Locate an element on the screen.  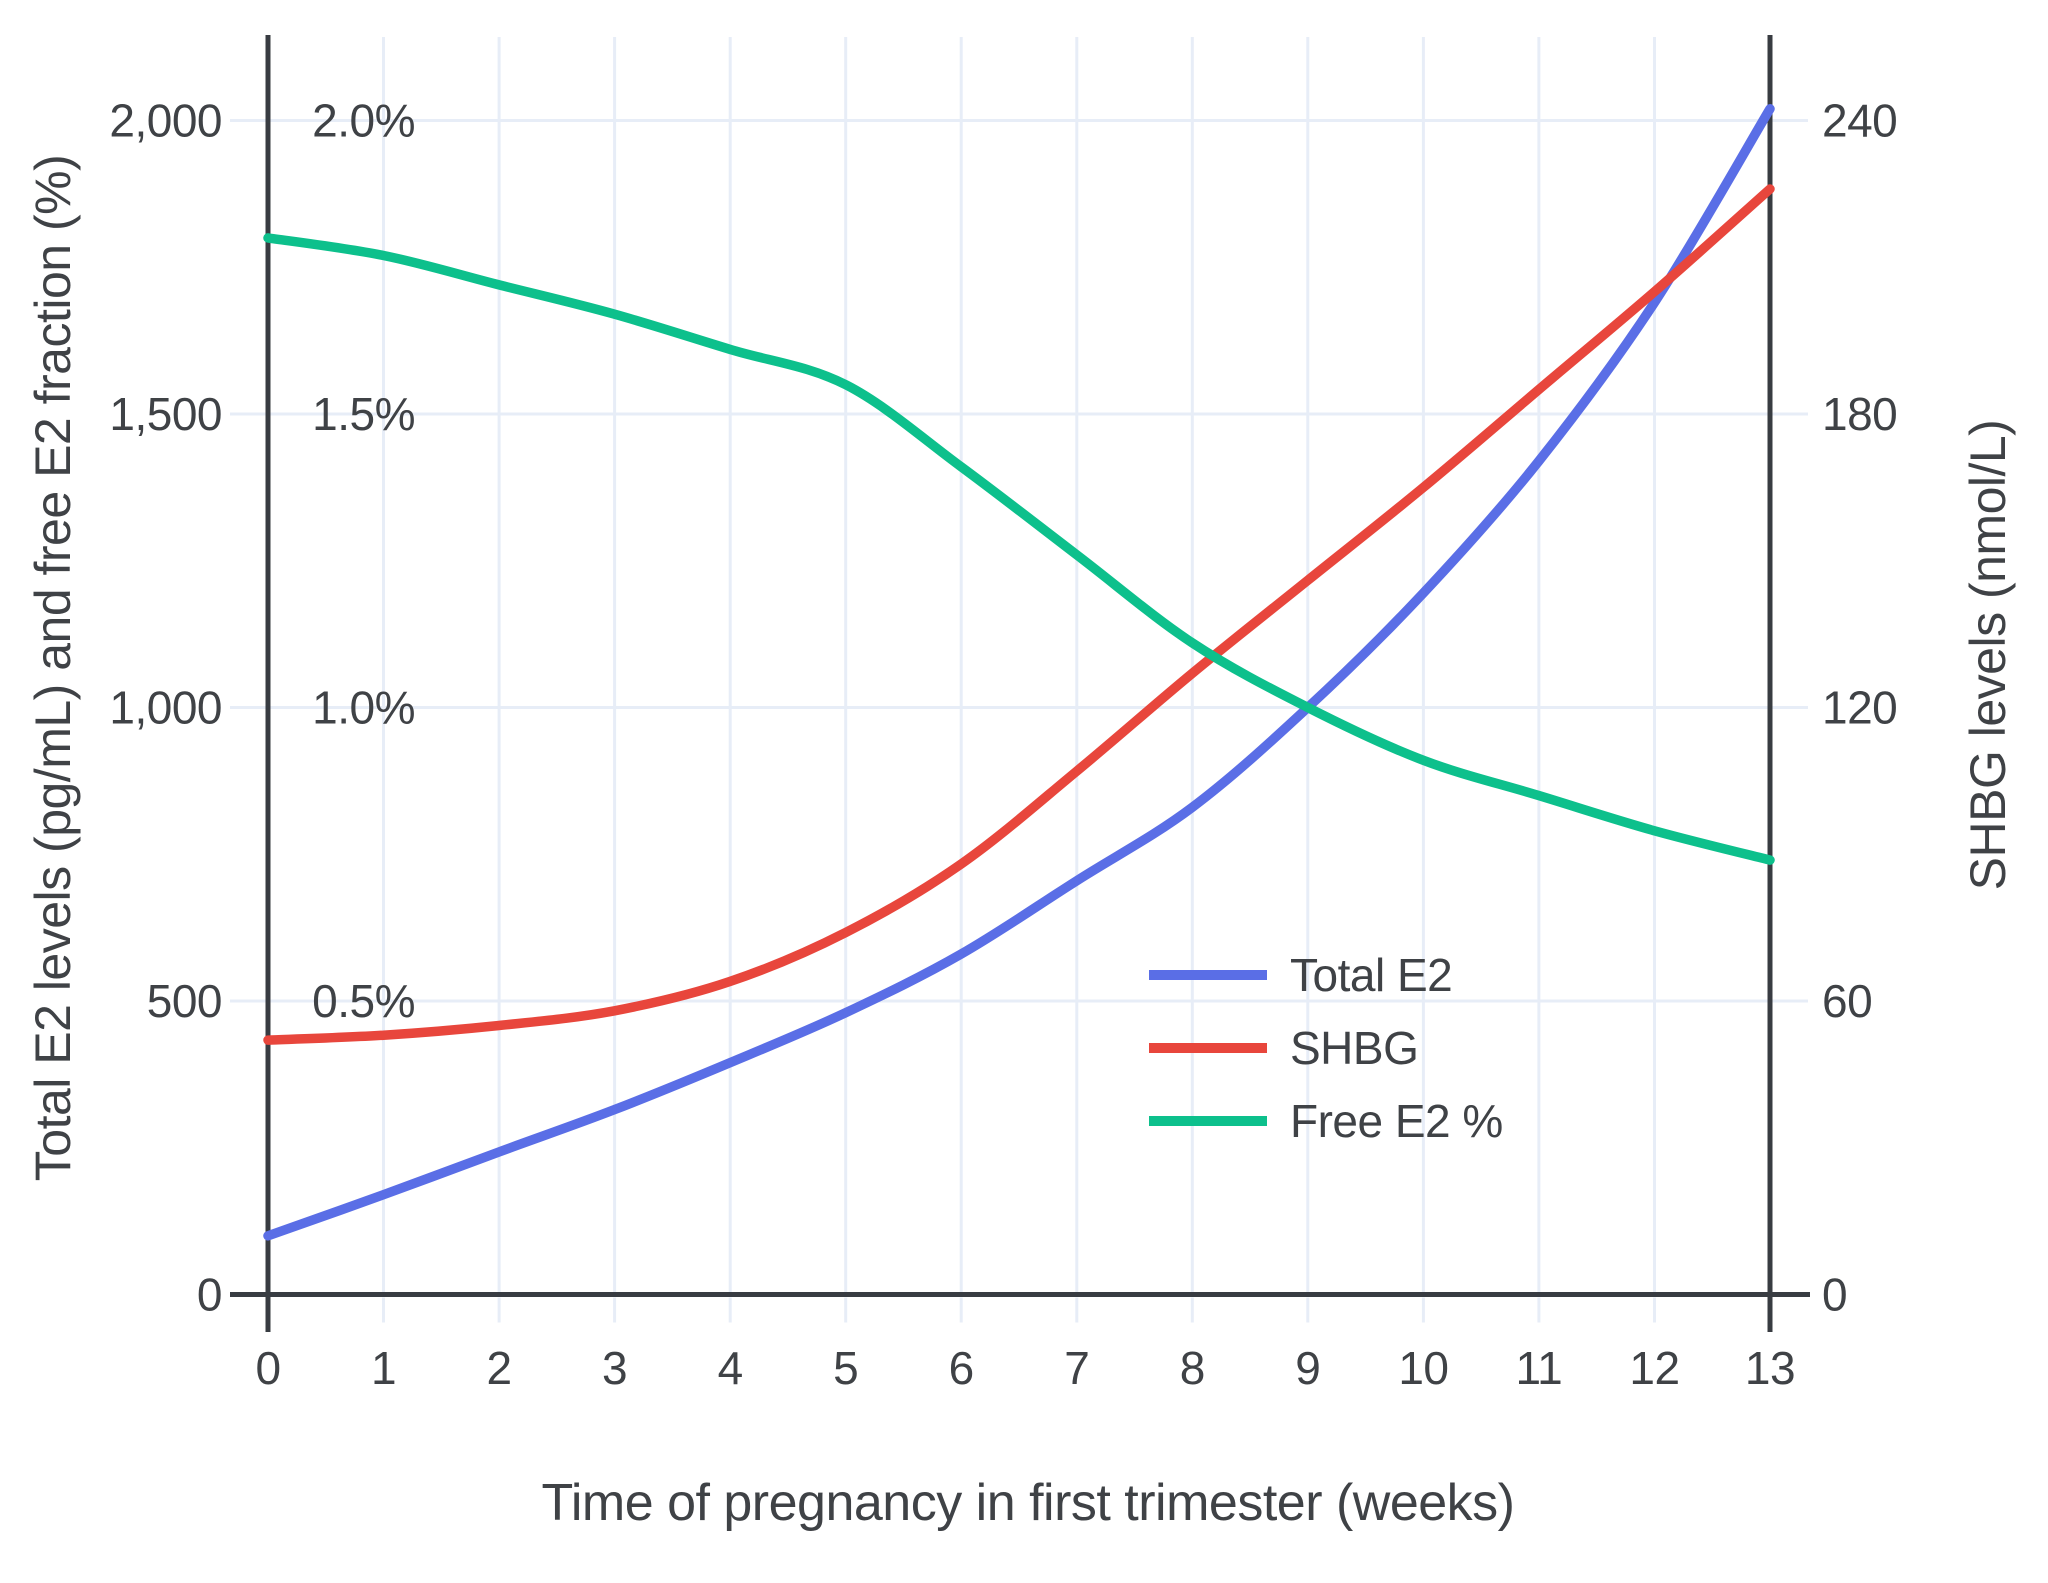
y-tick-label-percent: 0.5% is located at coordinates (363, 1001).